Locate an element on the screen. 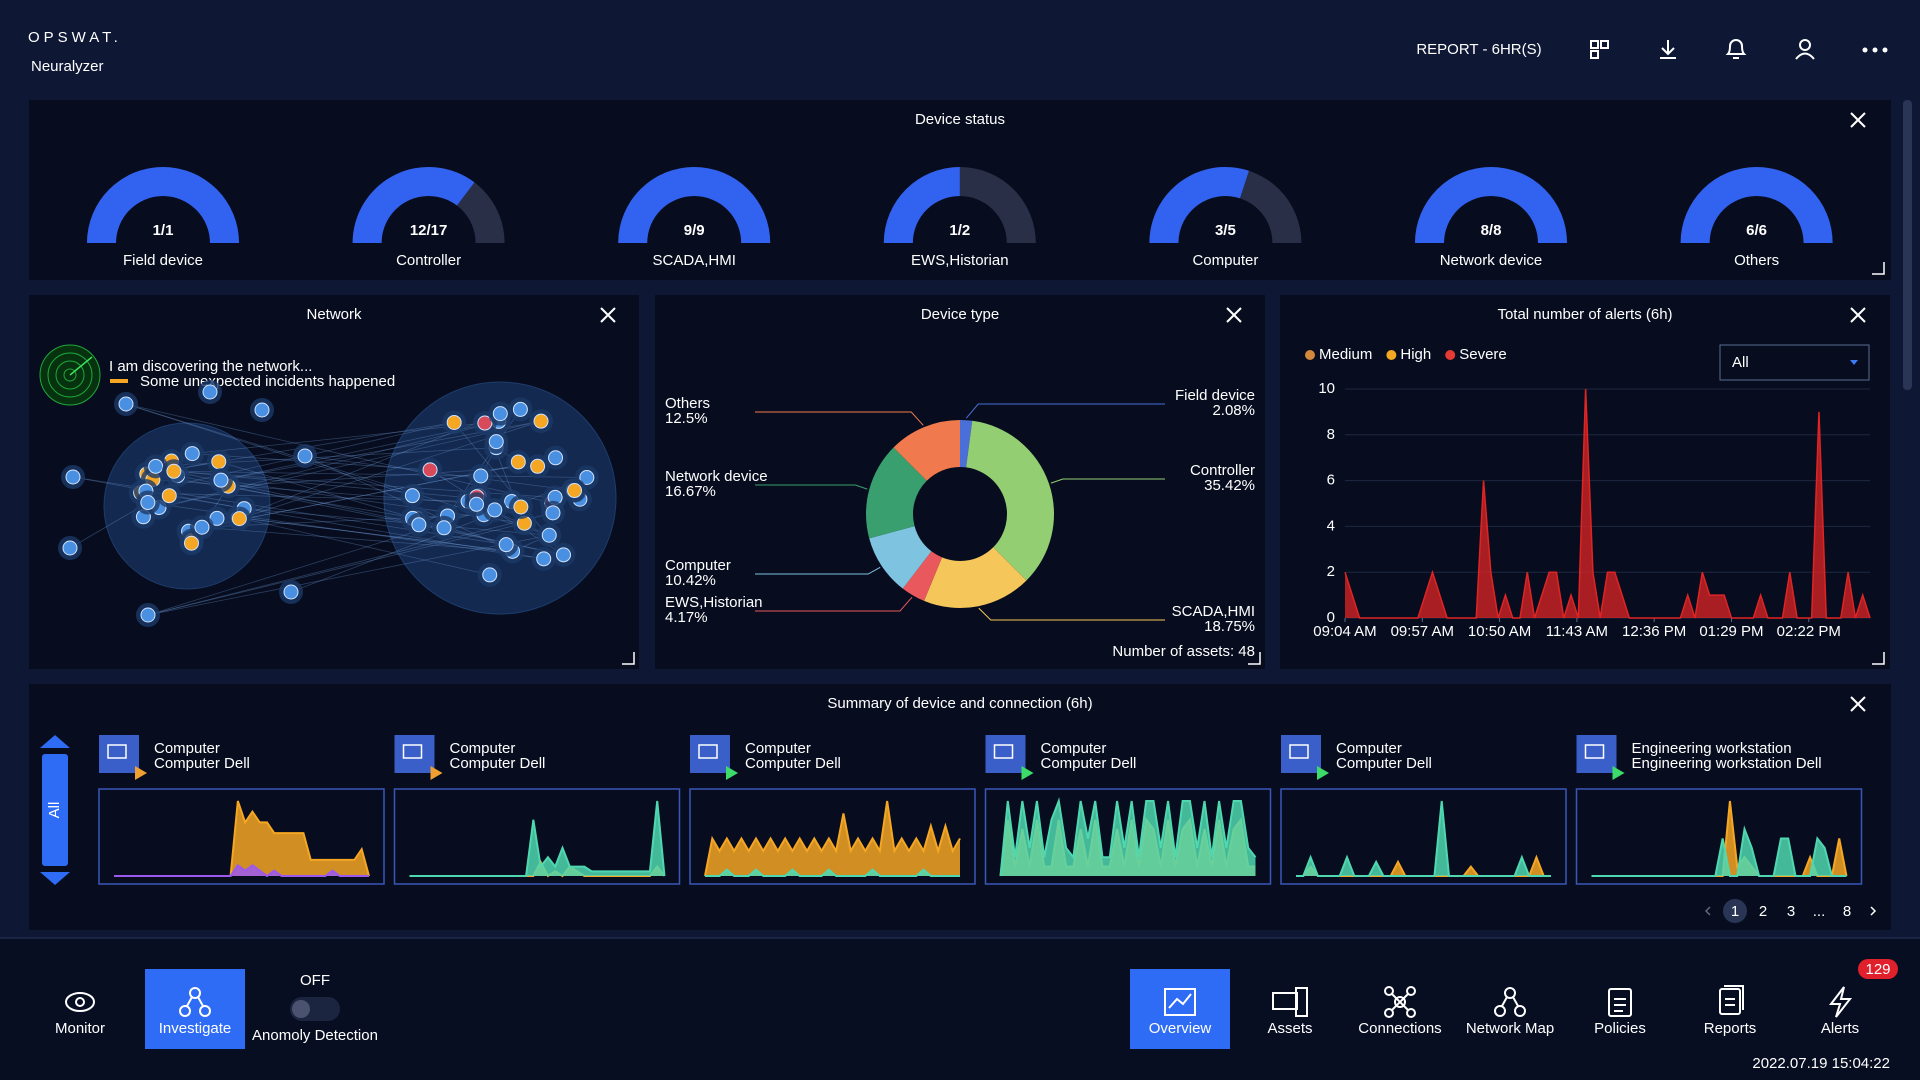  page-next is located at coordinates (1873, 911).